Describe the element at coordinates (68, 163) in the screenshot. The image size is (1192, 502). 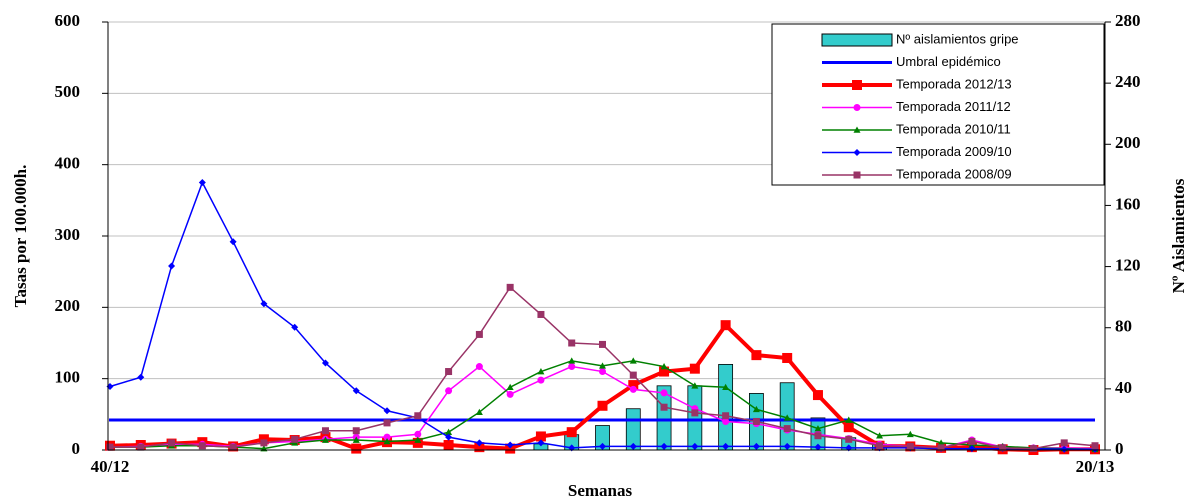
I see `y-tick-label: 400` at that location.